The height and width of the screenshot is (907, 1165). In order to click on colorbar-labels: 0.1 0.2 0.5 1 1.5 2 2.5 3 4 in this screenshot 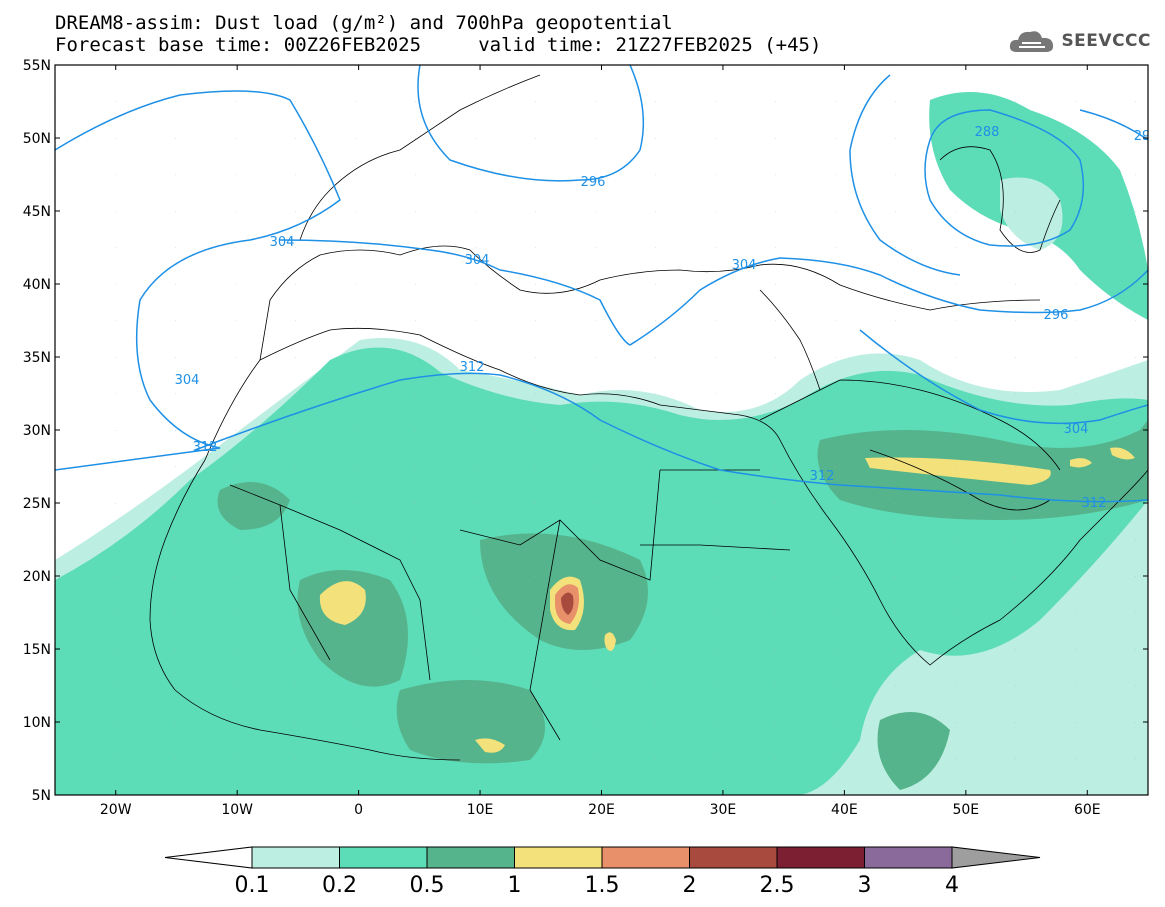, I will do `click(597, 885)`.